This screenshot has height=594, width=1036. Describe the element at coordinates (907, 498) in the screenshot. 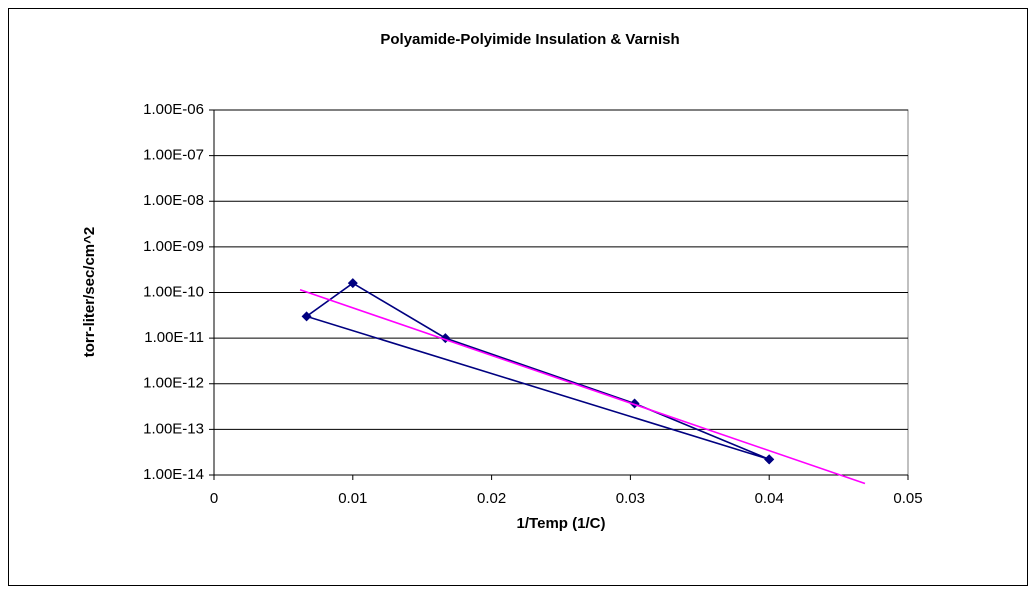

I see `x-tick-label: 0.05` at that location.